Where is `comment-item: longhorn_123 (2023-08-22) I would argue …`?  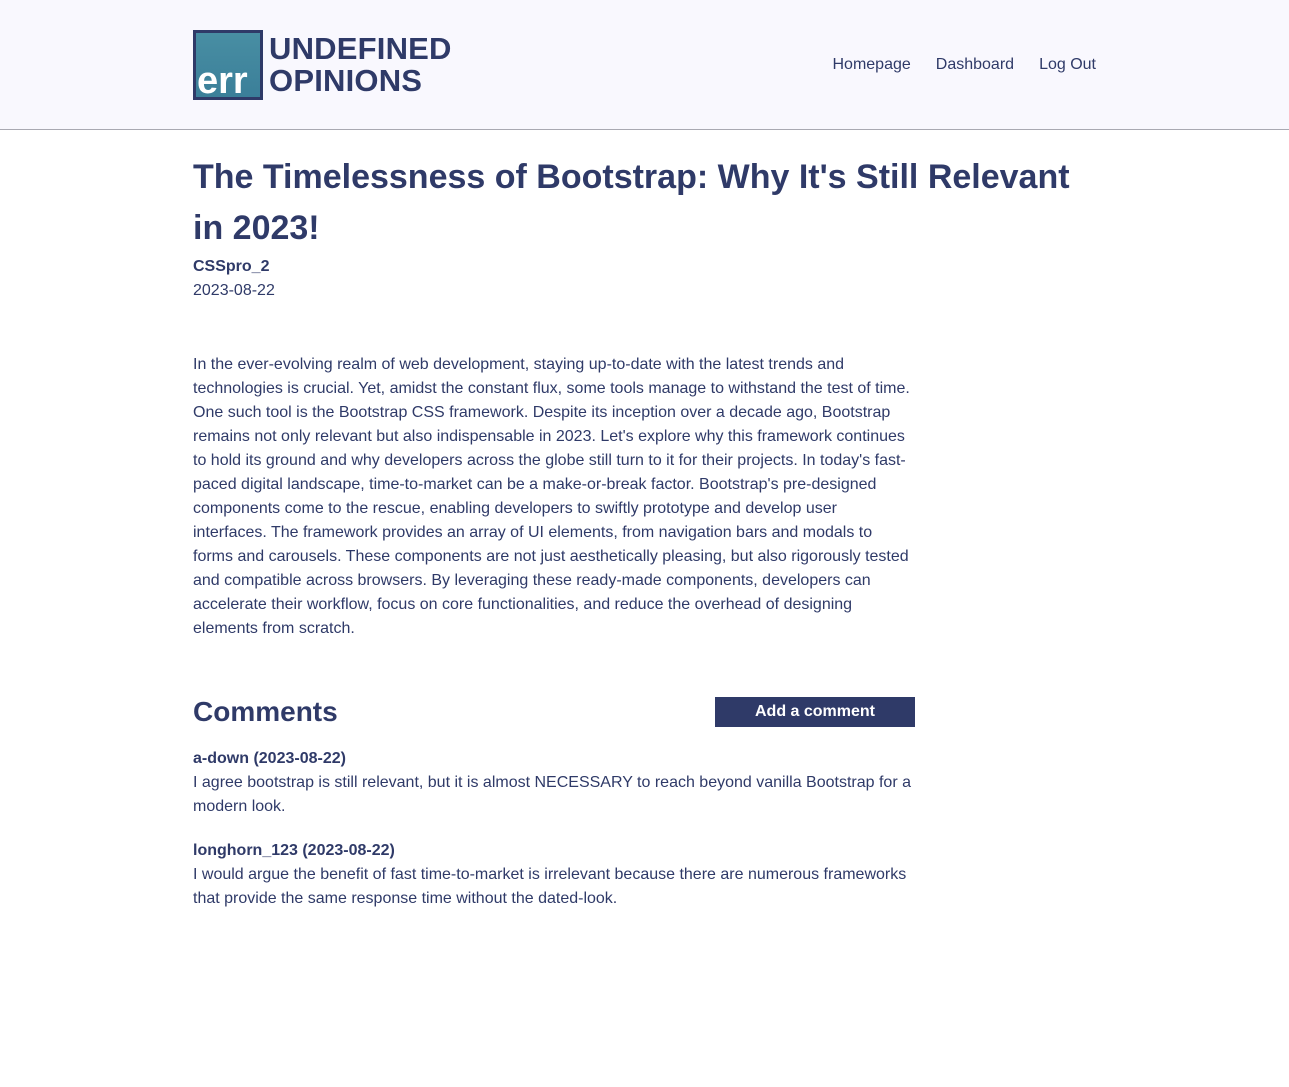 comment-item: longhorn_123 (2023-08-22) I would argue … is located at coordinates (554, 875).